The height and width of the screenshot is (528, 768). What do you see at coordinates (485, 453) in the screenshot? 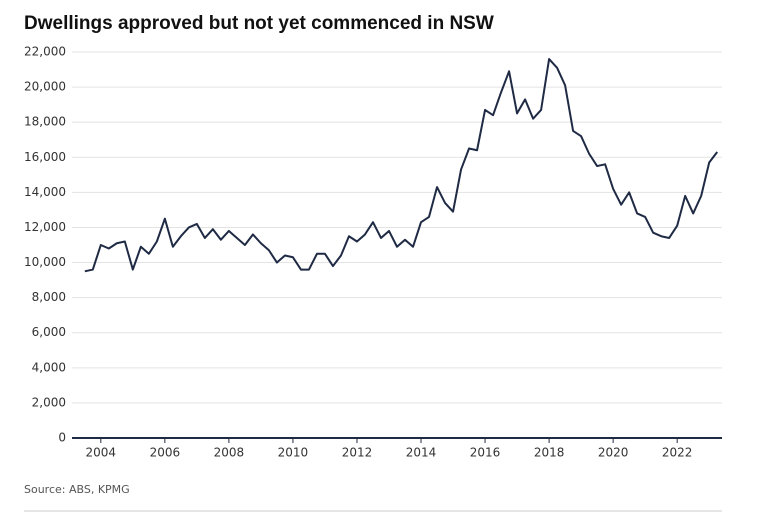
I see `x-tick-label: 2016` at bounding box center [485, 453].